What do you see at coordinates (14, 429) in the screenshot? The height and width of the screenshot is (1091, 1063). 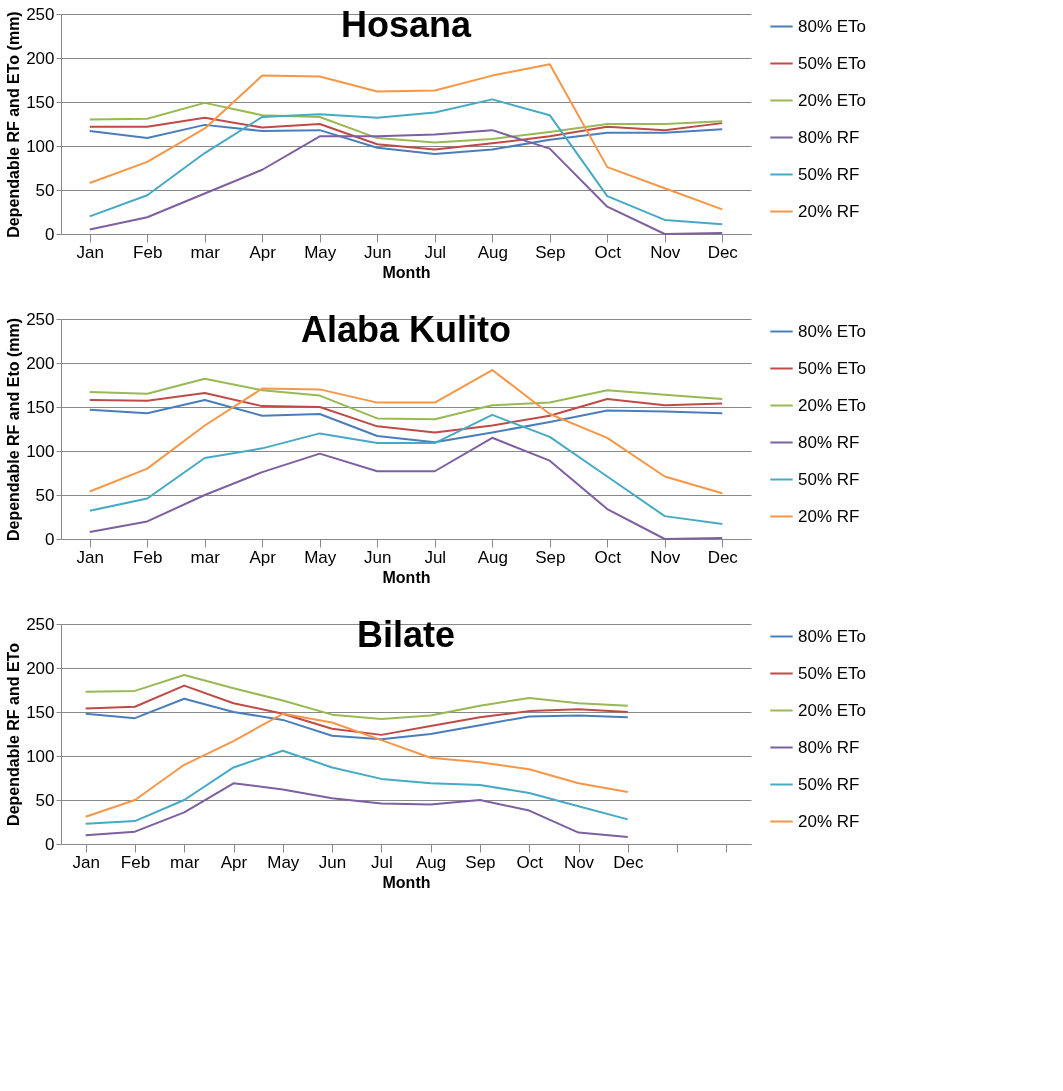 I see `y-axis-title: Dependable RF and Eto (mm)` at bounding box center [14, 429].